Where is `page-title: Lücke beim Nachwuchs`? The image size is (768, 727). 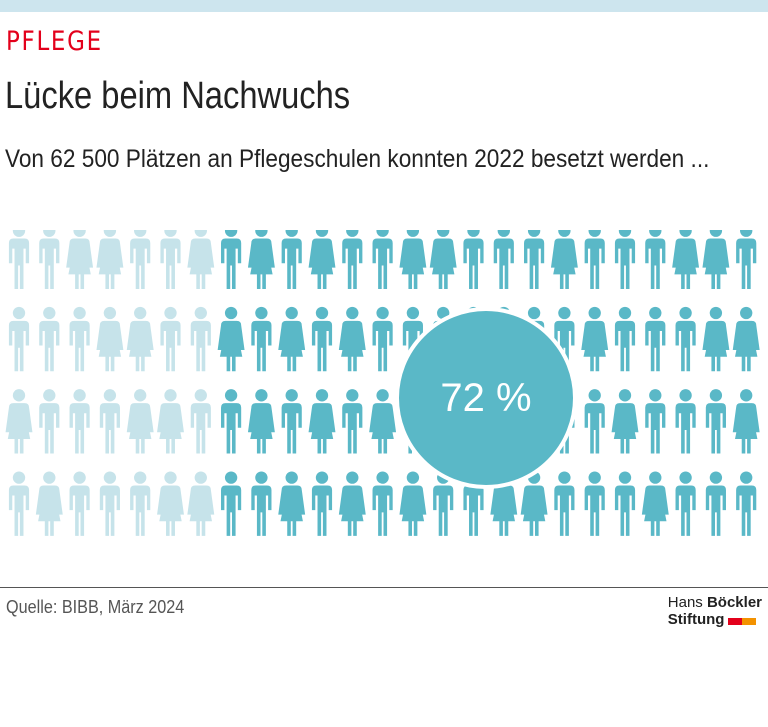
page-title: Lücke beim Nachwuchs is located at coordinates (178, 96).